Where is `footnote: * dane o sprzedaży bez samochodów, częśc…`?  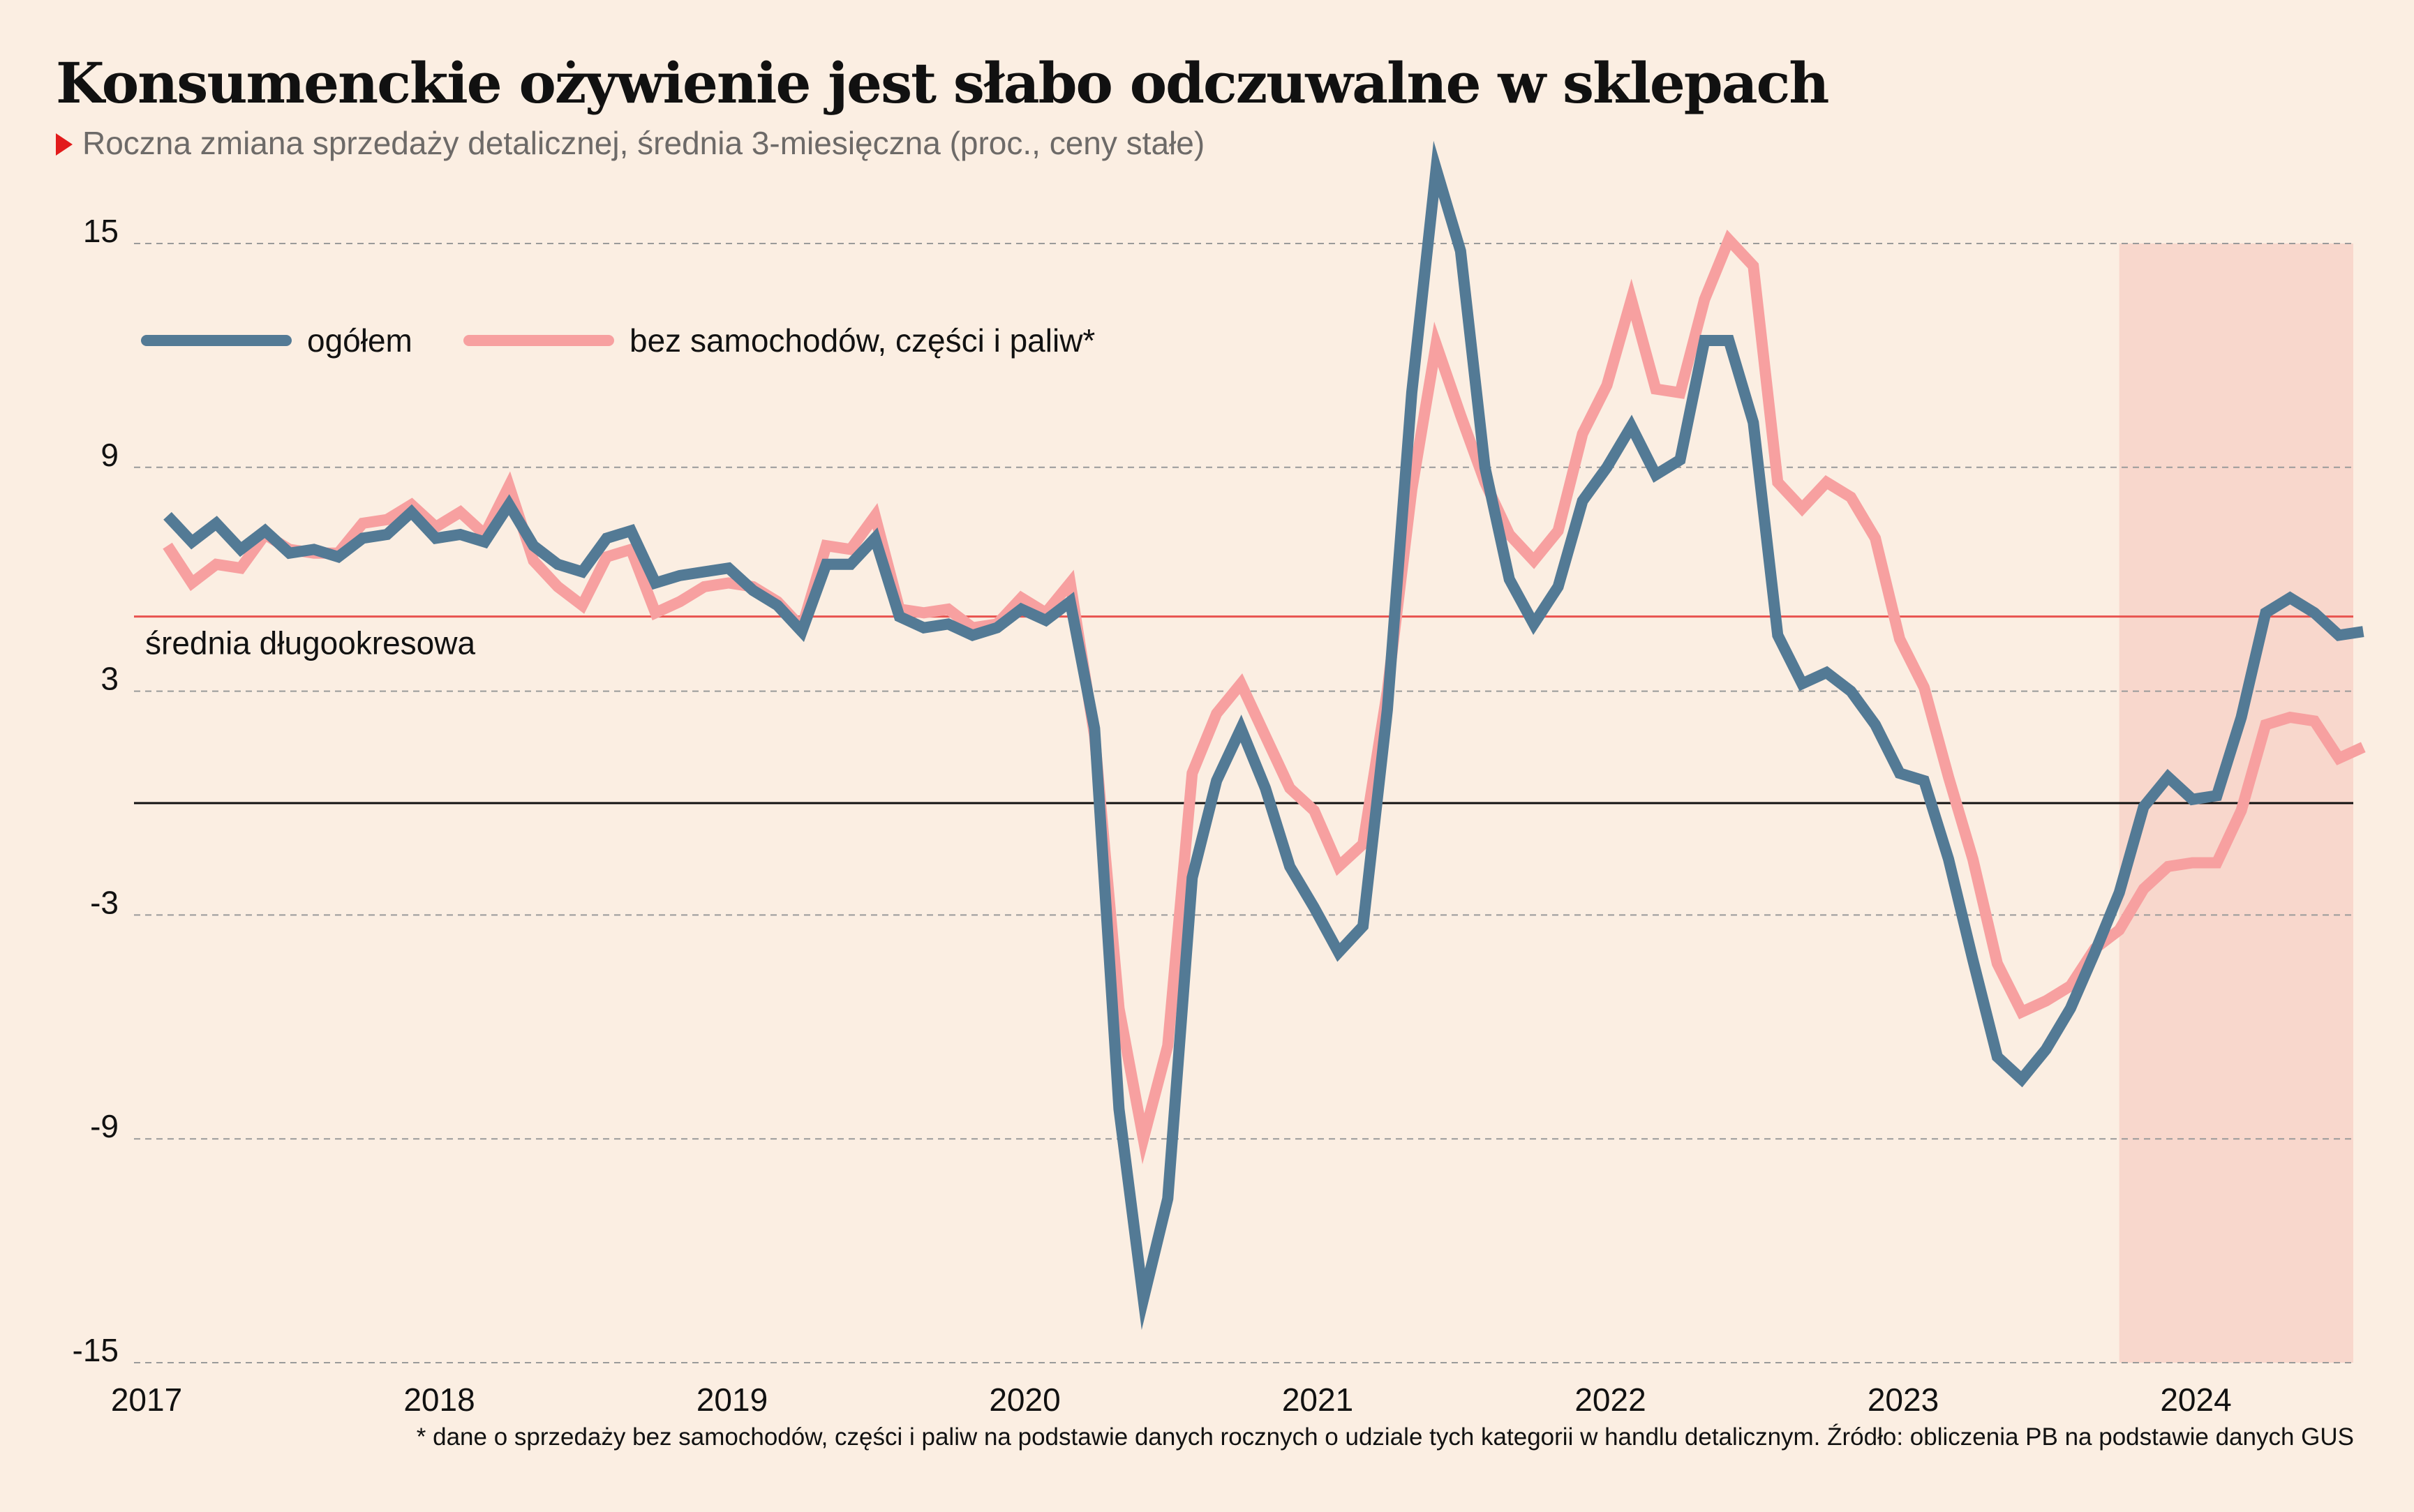 footnote: * dane o sprzedaży bez samochodów, częśc… is located at coordinates (1385, 1437).